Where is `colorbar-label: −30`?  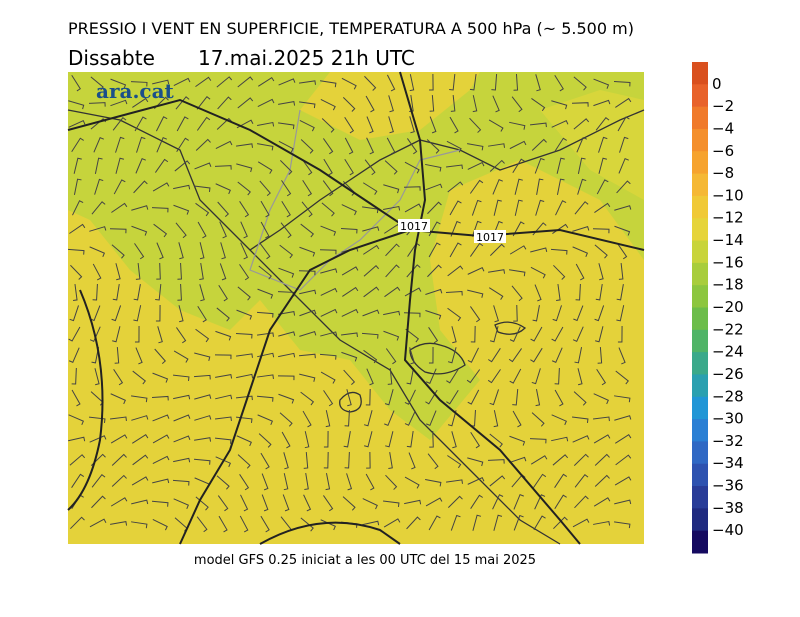
colorbar-label: −30 is located at coordinates (728, 419).